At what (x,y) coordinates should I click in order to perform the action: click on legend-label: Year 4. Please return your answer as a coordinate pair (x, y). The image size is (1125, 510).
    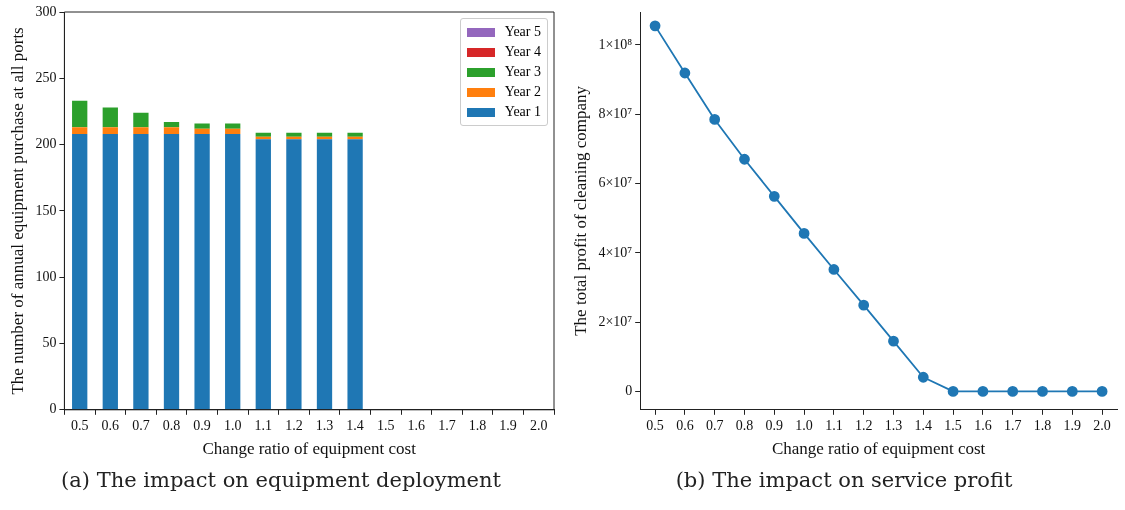
    Looking at the image, I should click on (522, 52).